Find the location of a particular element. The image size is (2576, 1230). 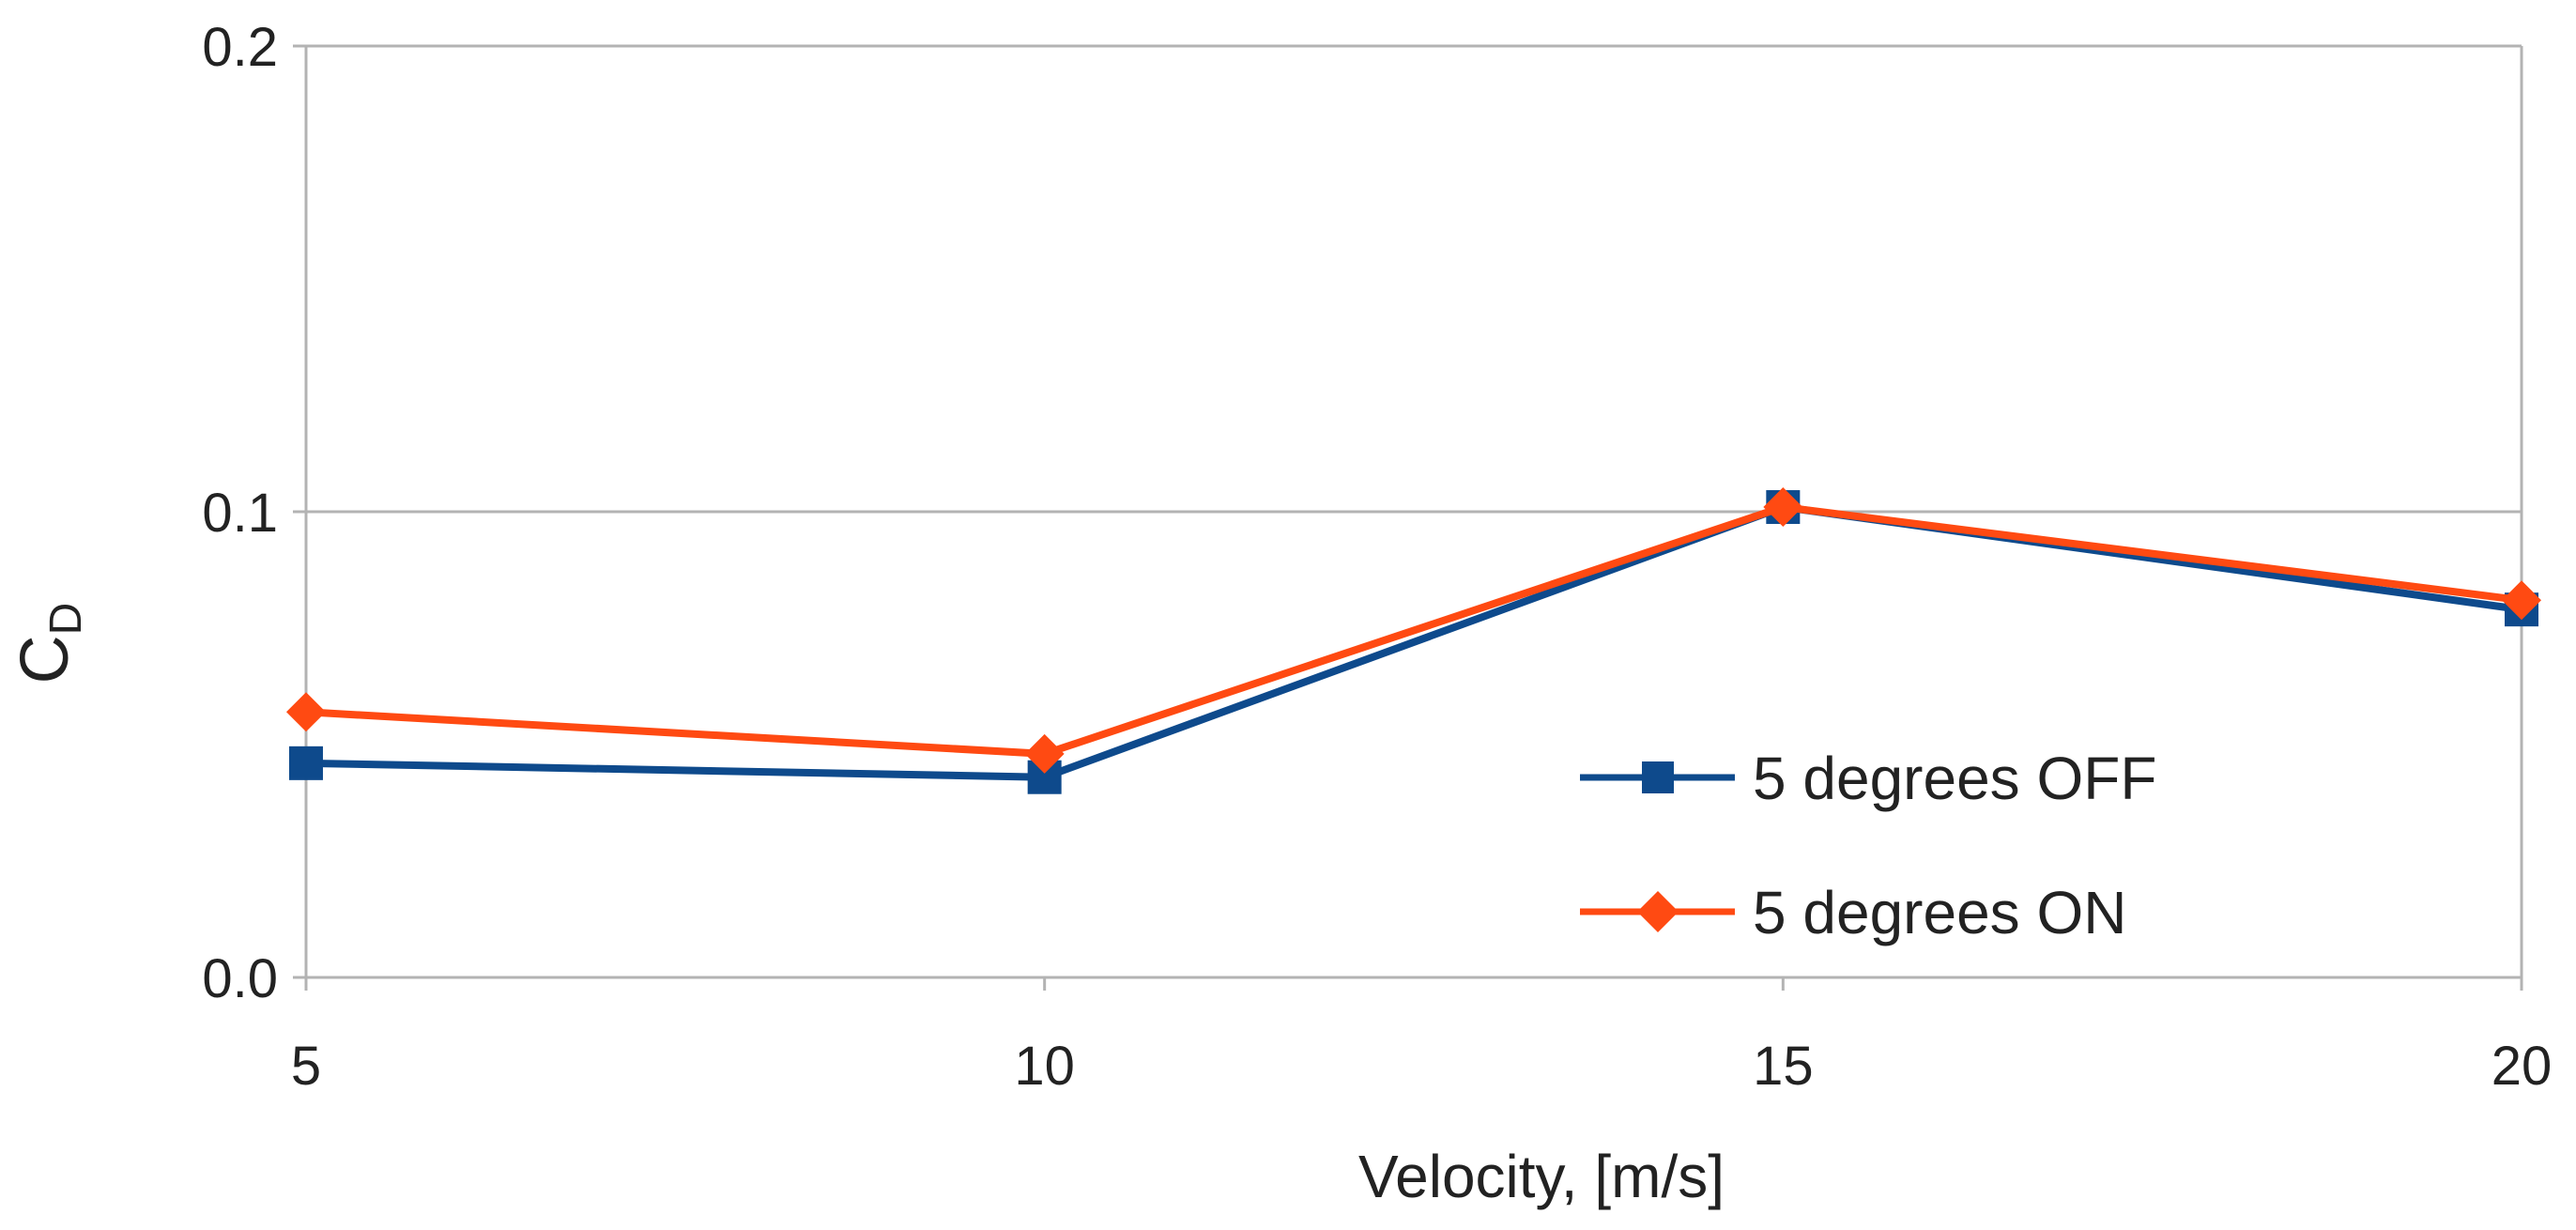

y-axis-title-main: C is located at coordinates (46, 659).